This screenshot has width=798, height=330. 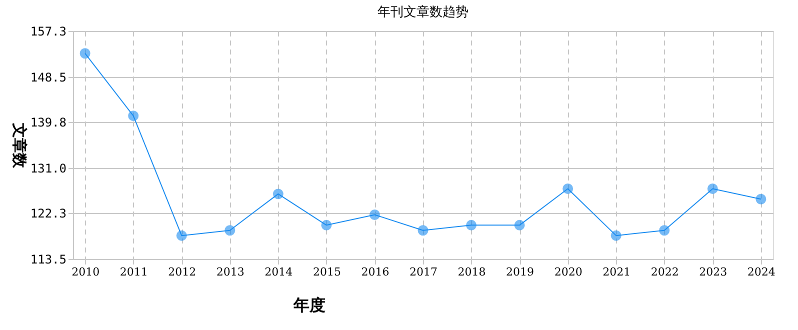 What do you see at coordinates (424, 272) in the screenshot?
I see `x-tick-label: 2017` at bounding box center [424, 272].